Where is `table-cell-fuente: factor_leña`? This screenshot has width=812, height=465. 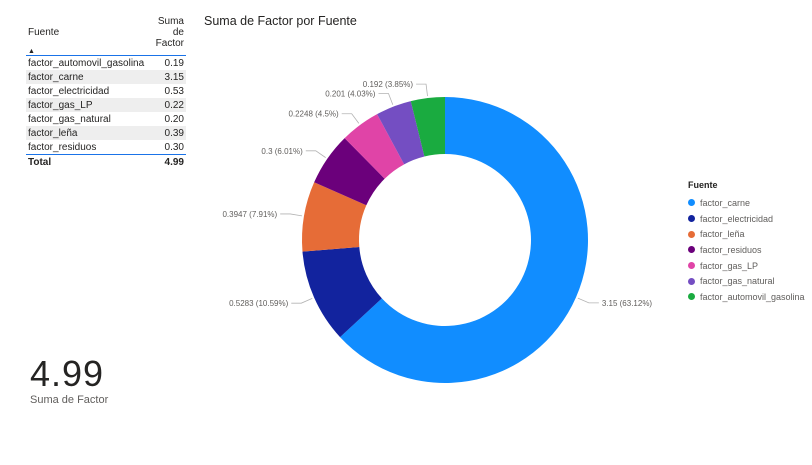
table-cell-fuente: factor_leña is located at coordinates (86, 133).